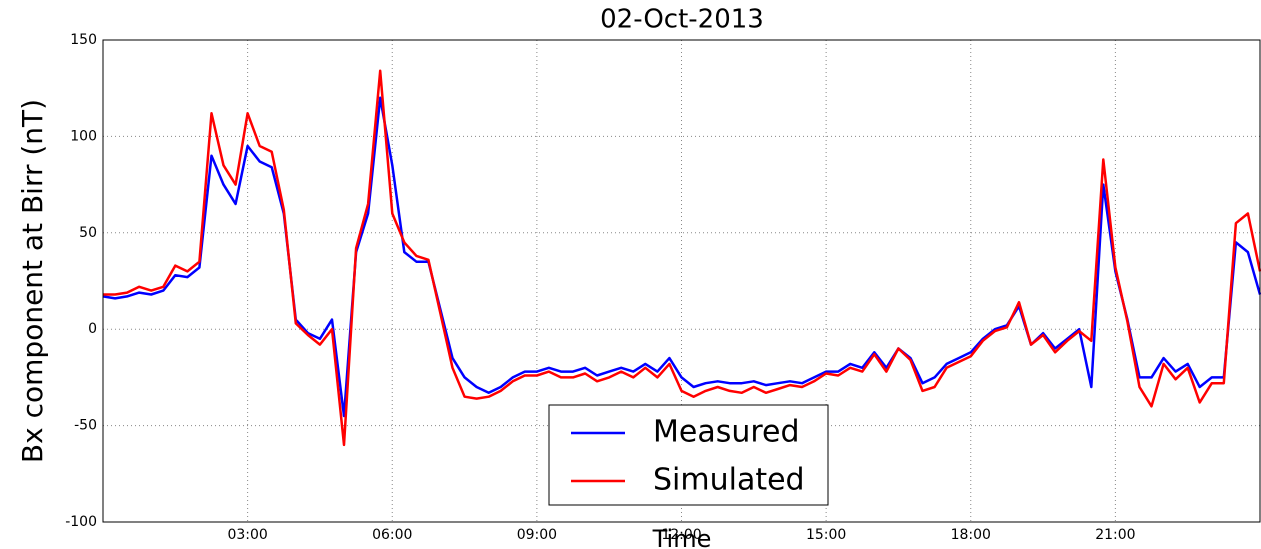 The image size is (1261, 549). Describe the element at coordinates (729, 480) in the screenshot. I see `legend-label: Simulated` at that location.